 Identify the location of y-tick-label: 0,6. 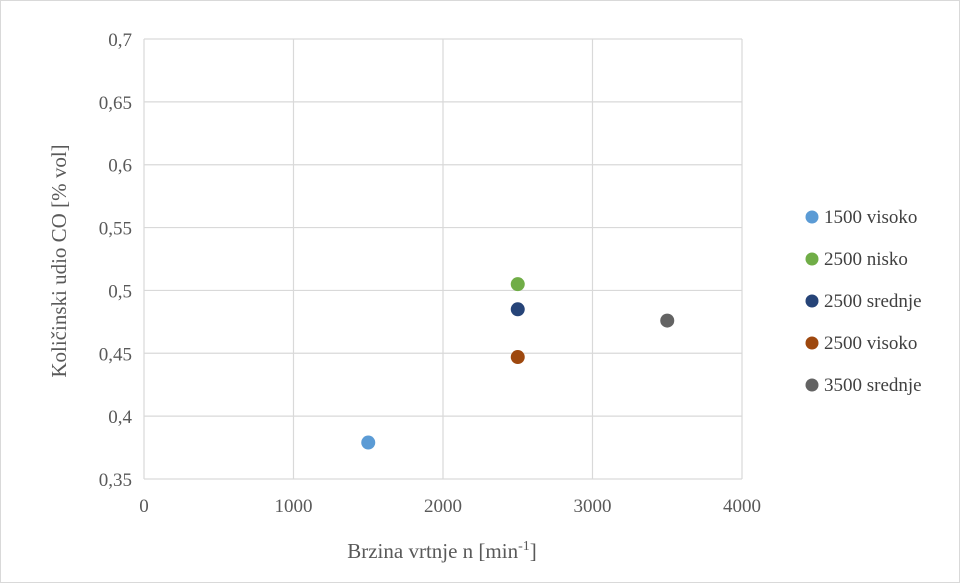
(120, 166).